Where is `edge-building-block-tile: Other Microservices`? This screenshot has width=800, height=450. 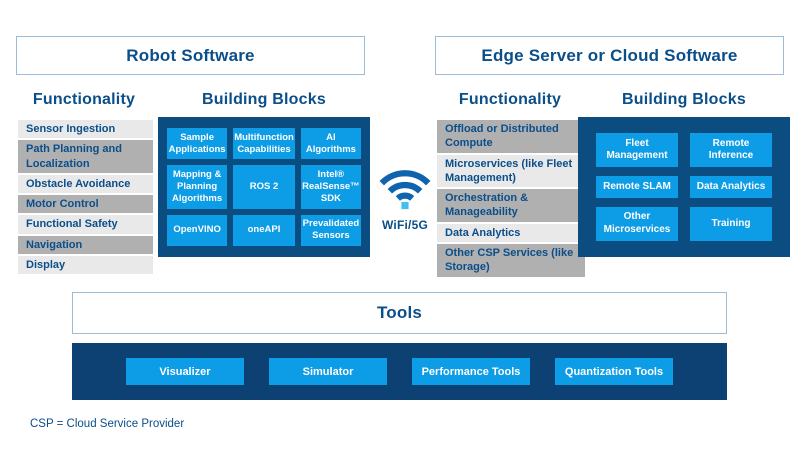
edge-building-block-tile: Other Microservices is located at coordinates (637, 223).